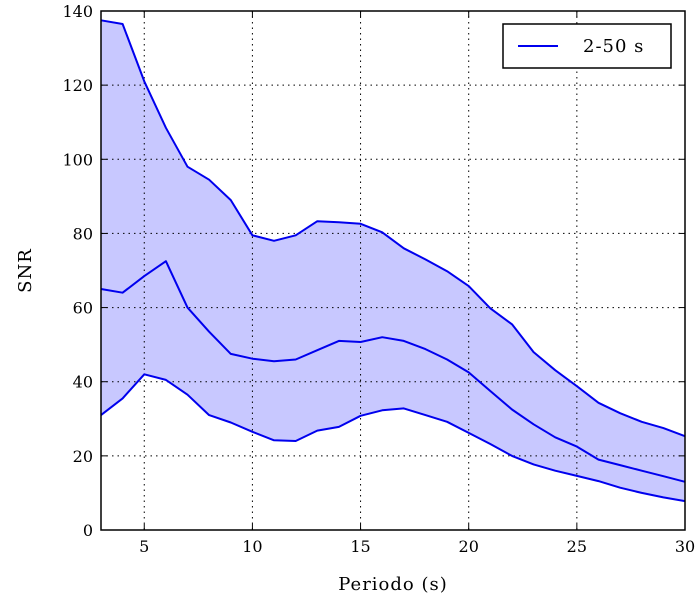 Image resolution: width=700 pixels, height=600 pixels. Describe the element at coordinates (360, 546) in the screenshot. I see `x-tick-label: 15` at that location.